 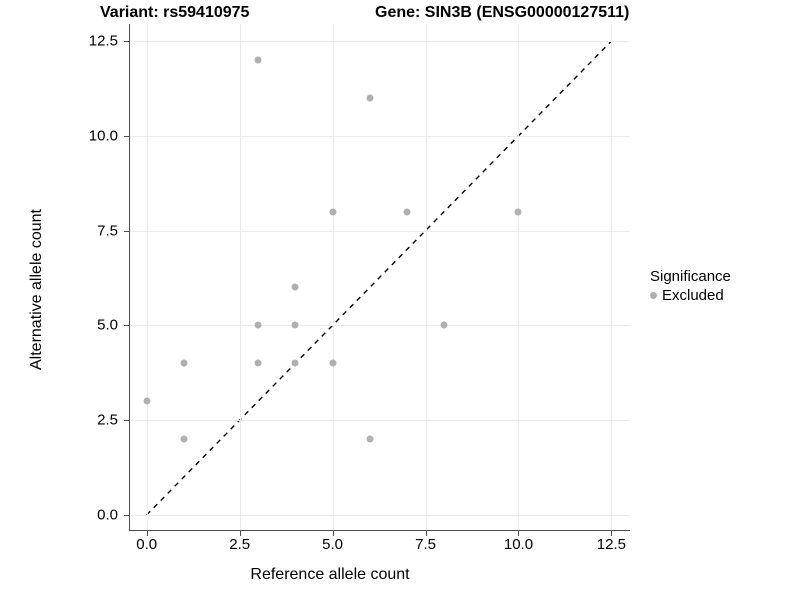 I want to click on x-axis-title-wrap: Reference allele count, so click(x=400, y=575).